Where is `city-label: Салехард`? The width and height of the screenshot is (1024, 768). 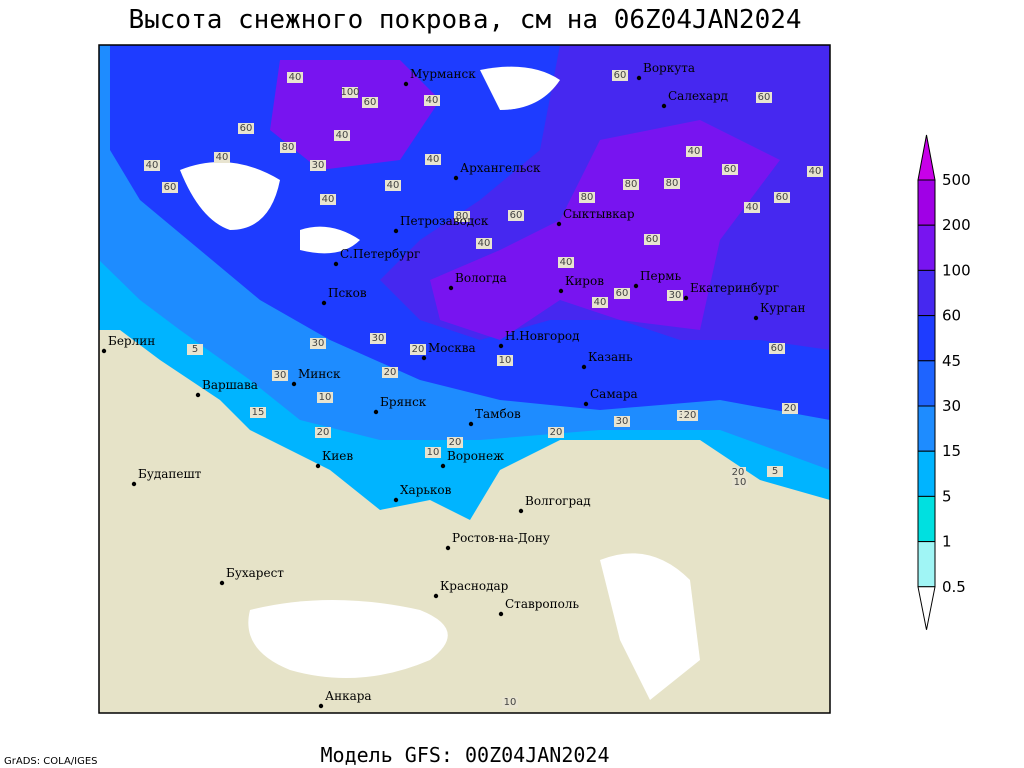 city-label: Салехард is located at coordinates (698, 96).